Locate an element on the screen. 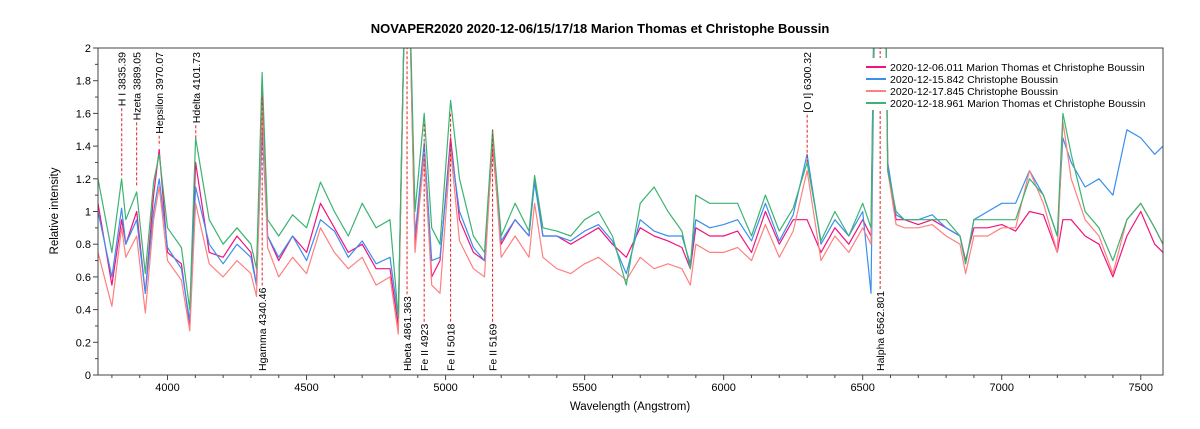 The image size is (1200, 429). y-tick-label: 0.8 is located at coordinates (83, 245).